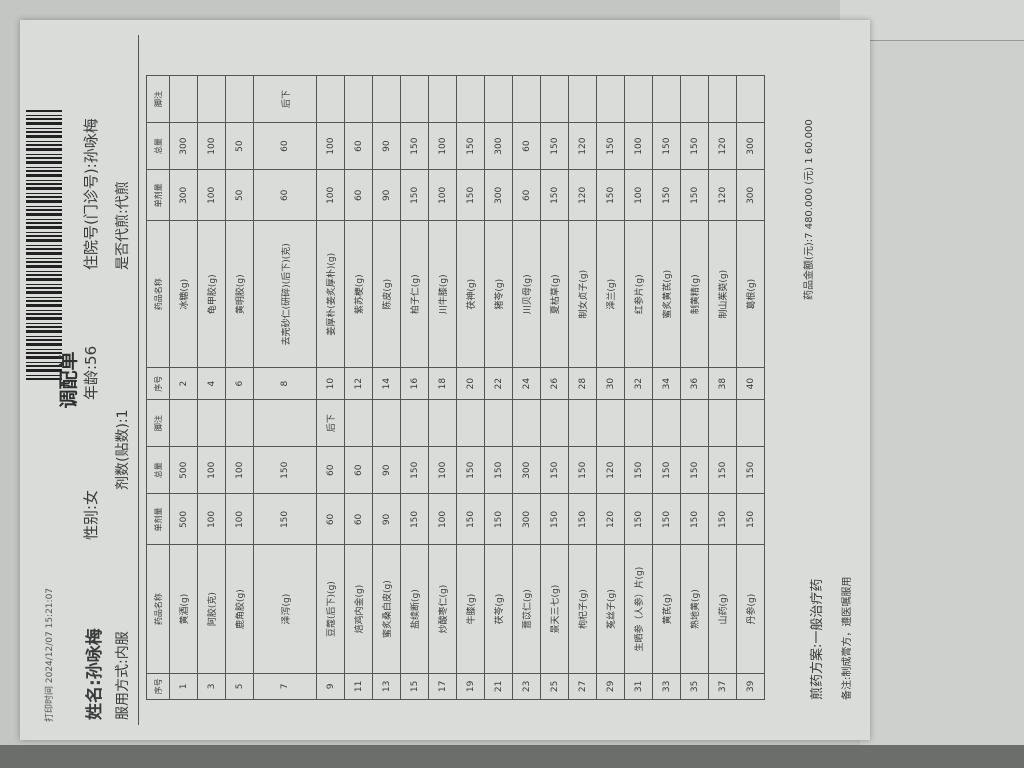 This screenshot has width=1024, height=768. Describe the element at coordinates (442, 383) in the screenshot. I see `seq-cell: 18` at that location.